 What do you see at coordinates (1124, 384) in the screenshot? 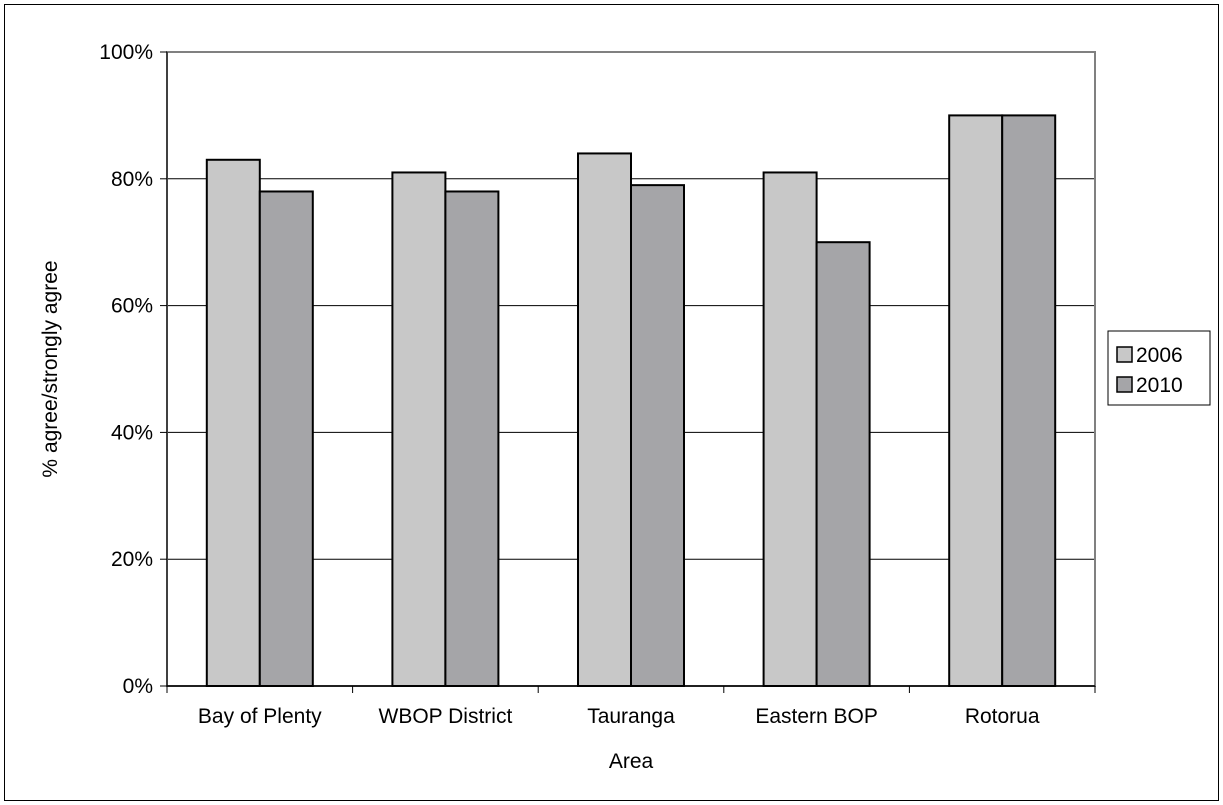
I see `legend-swatch-2010` at bounding box center [1124, 384].